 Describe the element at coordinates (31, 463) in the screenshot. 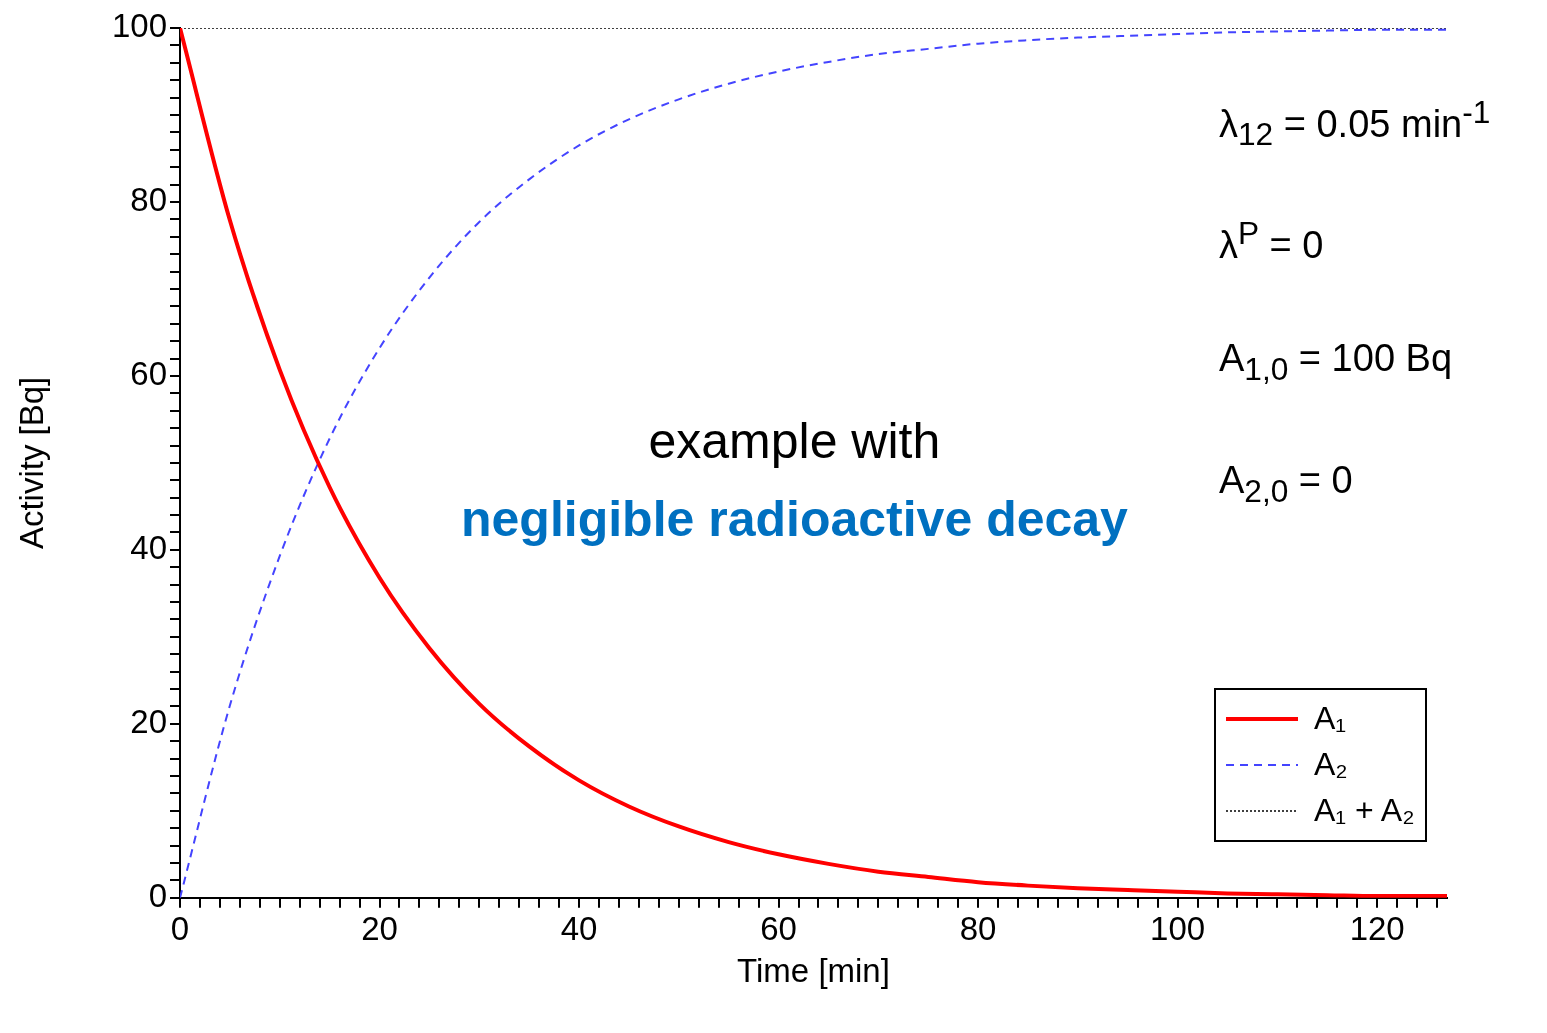

I see `y-axis-title: Activity [Bq]` at that location.